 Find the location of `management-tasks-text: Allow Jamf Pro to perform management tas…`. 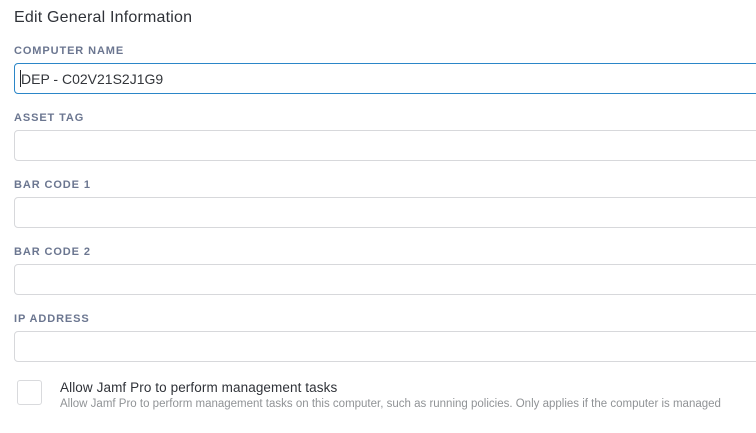

management-tasks-text: Allow Jamf Pro to perform management tas… is located at coordinates (390, 395).